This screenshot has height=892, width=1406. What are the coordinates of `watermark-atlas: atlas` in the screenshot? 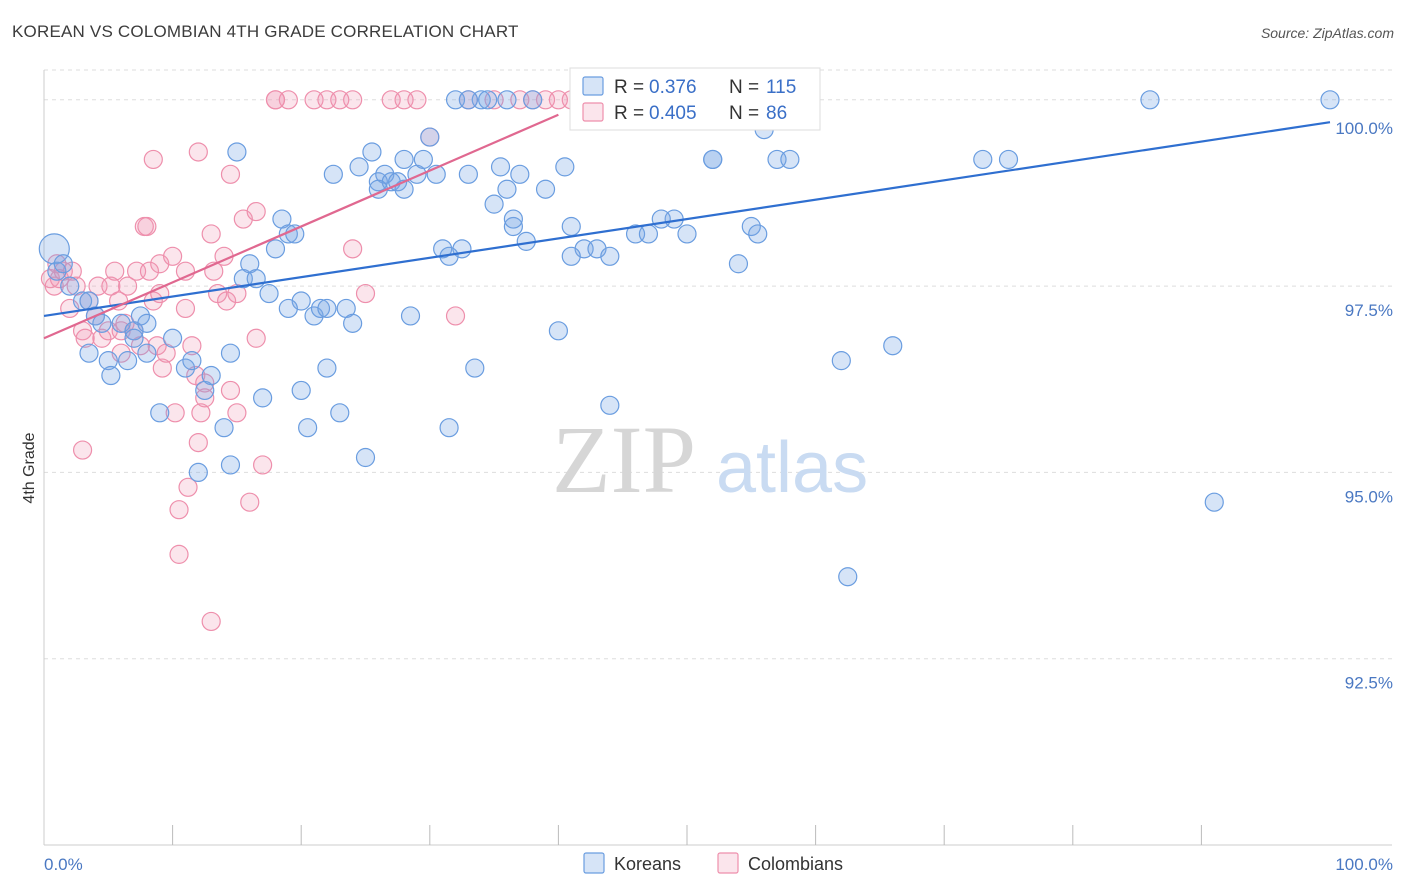 It's located at (792, 468).